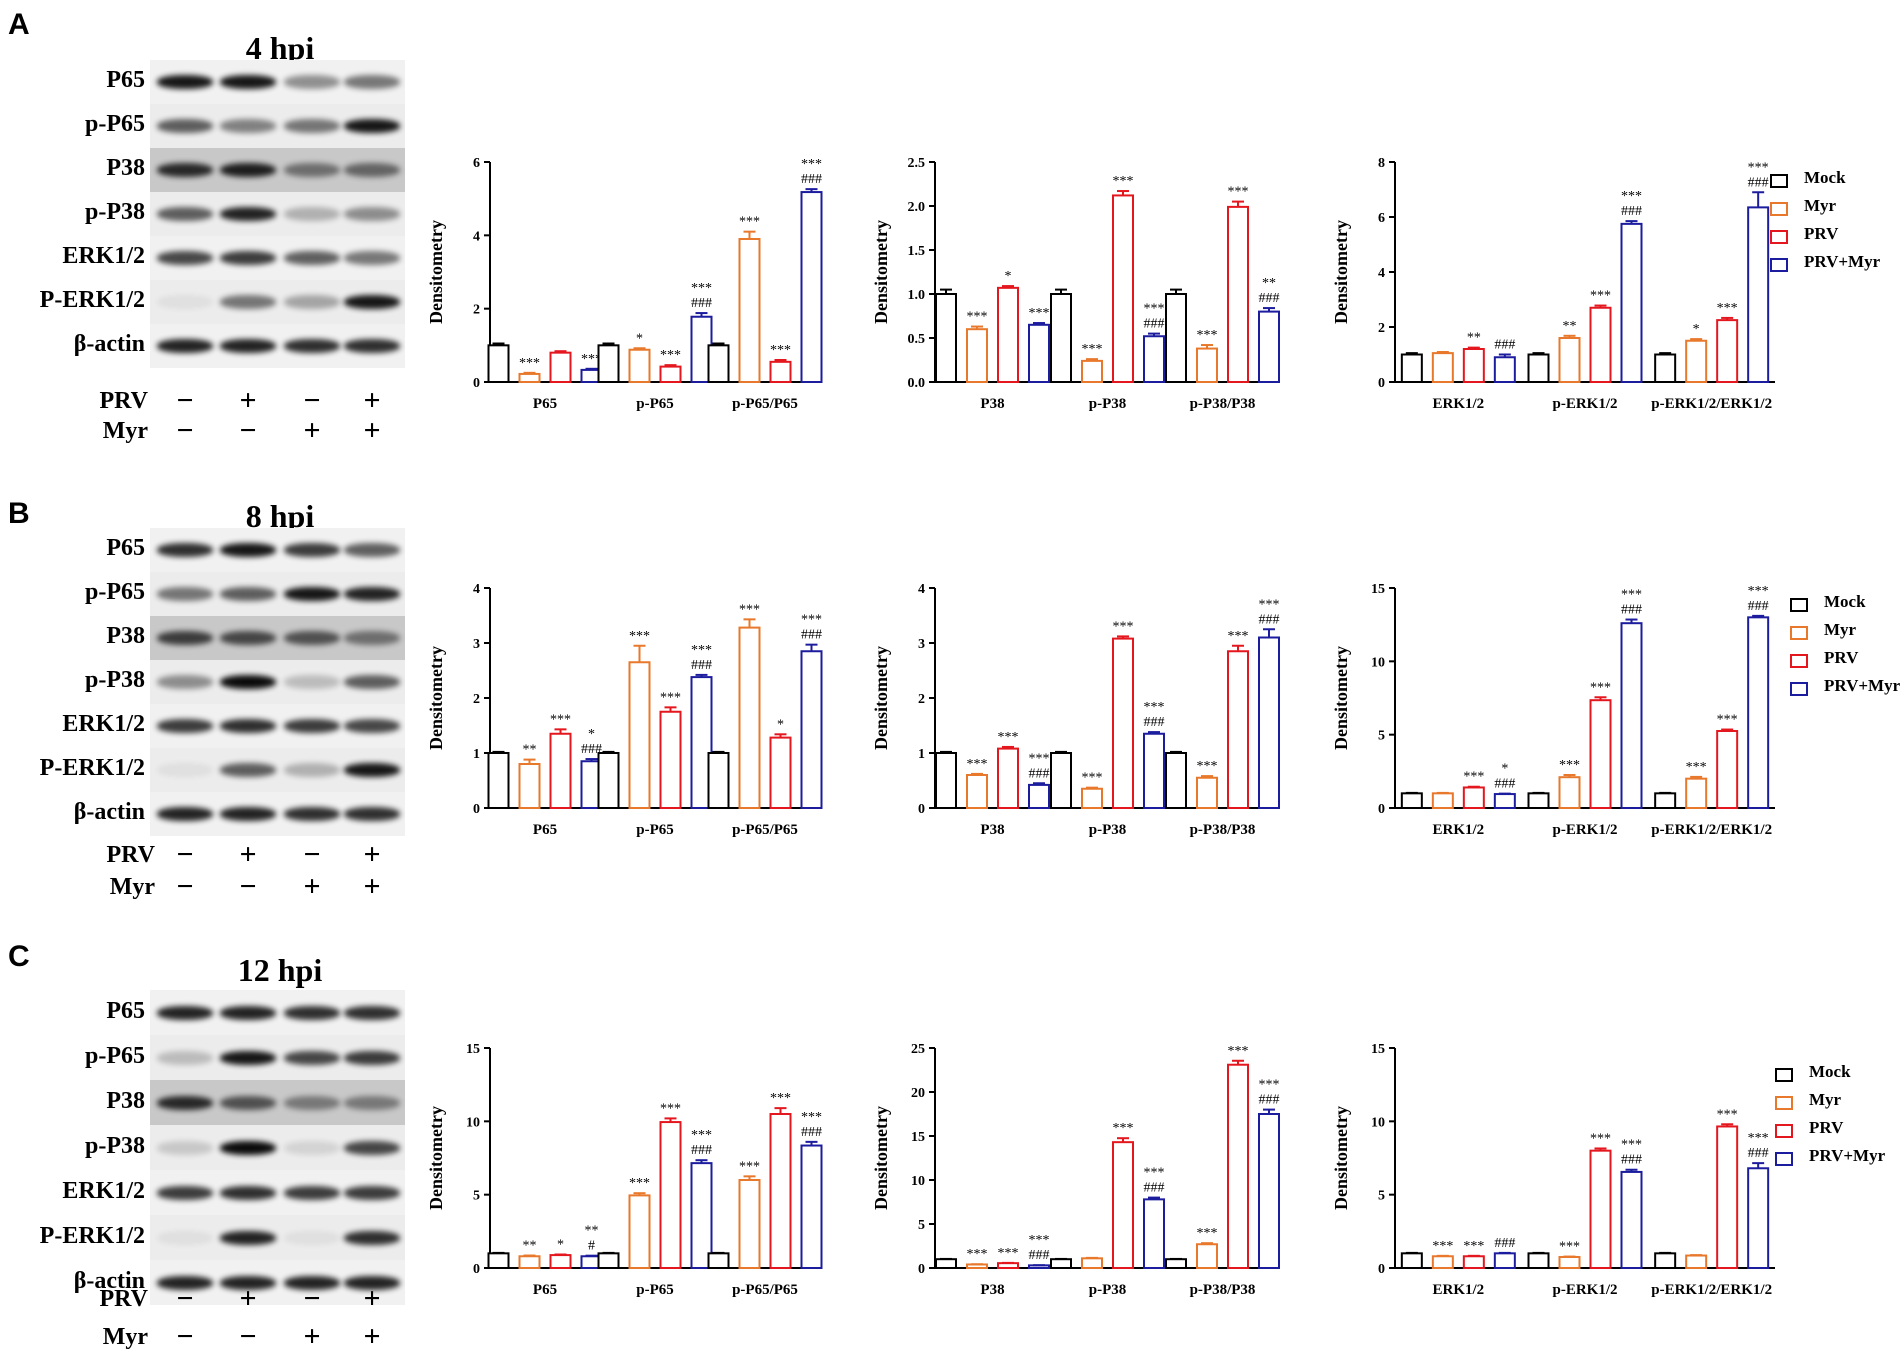  I want to click on y-tick-label: 2.0, so click(917, 207).